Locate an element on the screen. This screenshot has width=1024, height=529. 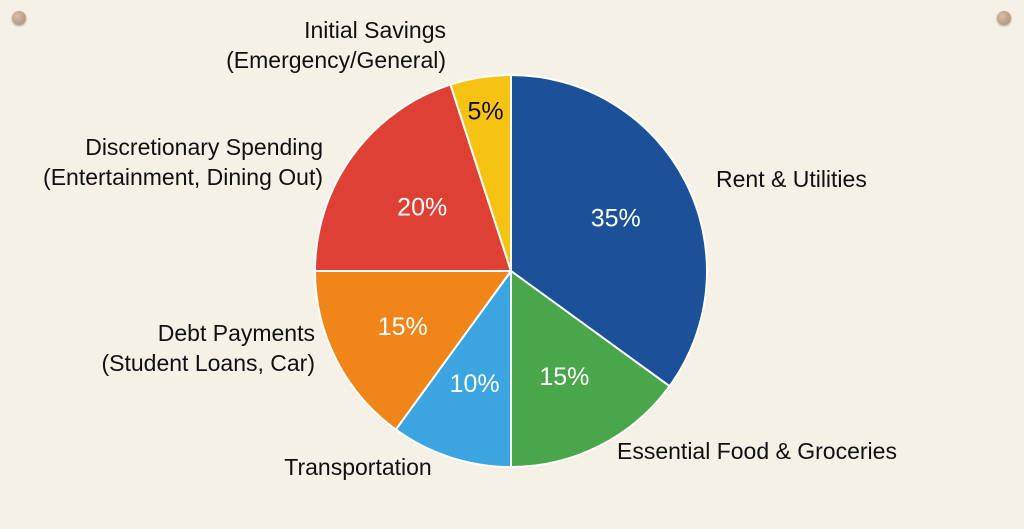
slice-category-label-line: Discretionary Spending is located at coordinates (204, 147).